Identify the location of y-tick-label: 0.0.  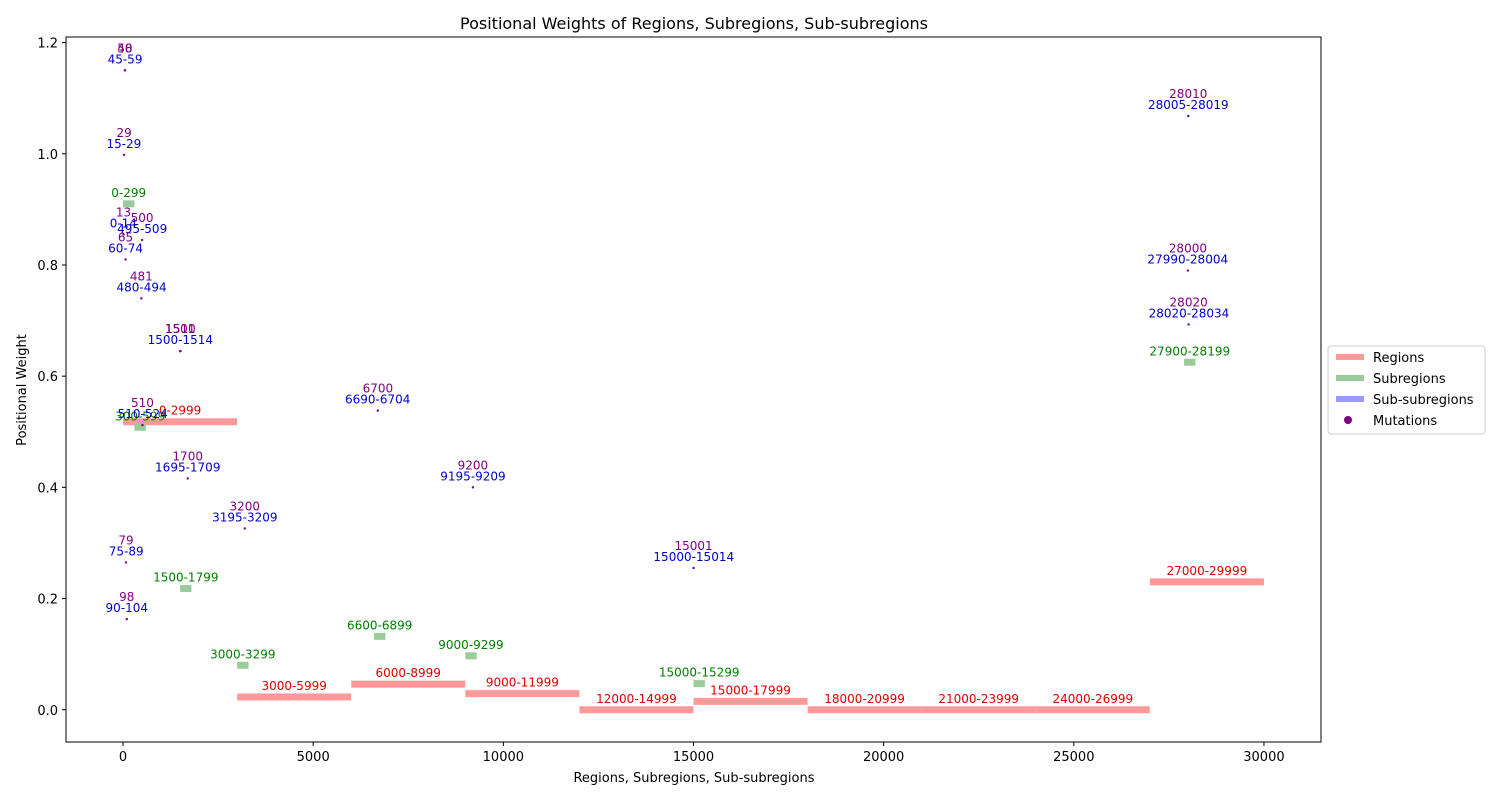
(47, 711).